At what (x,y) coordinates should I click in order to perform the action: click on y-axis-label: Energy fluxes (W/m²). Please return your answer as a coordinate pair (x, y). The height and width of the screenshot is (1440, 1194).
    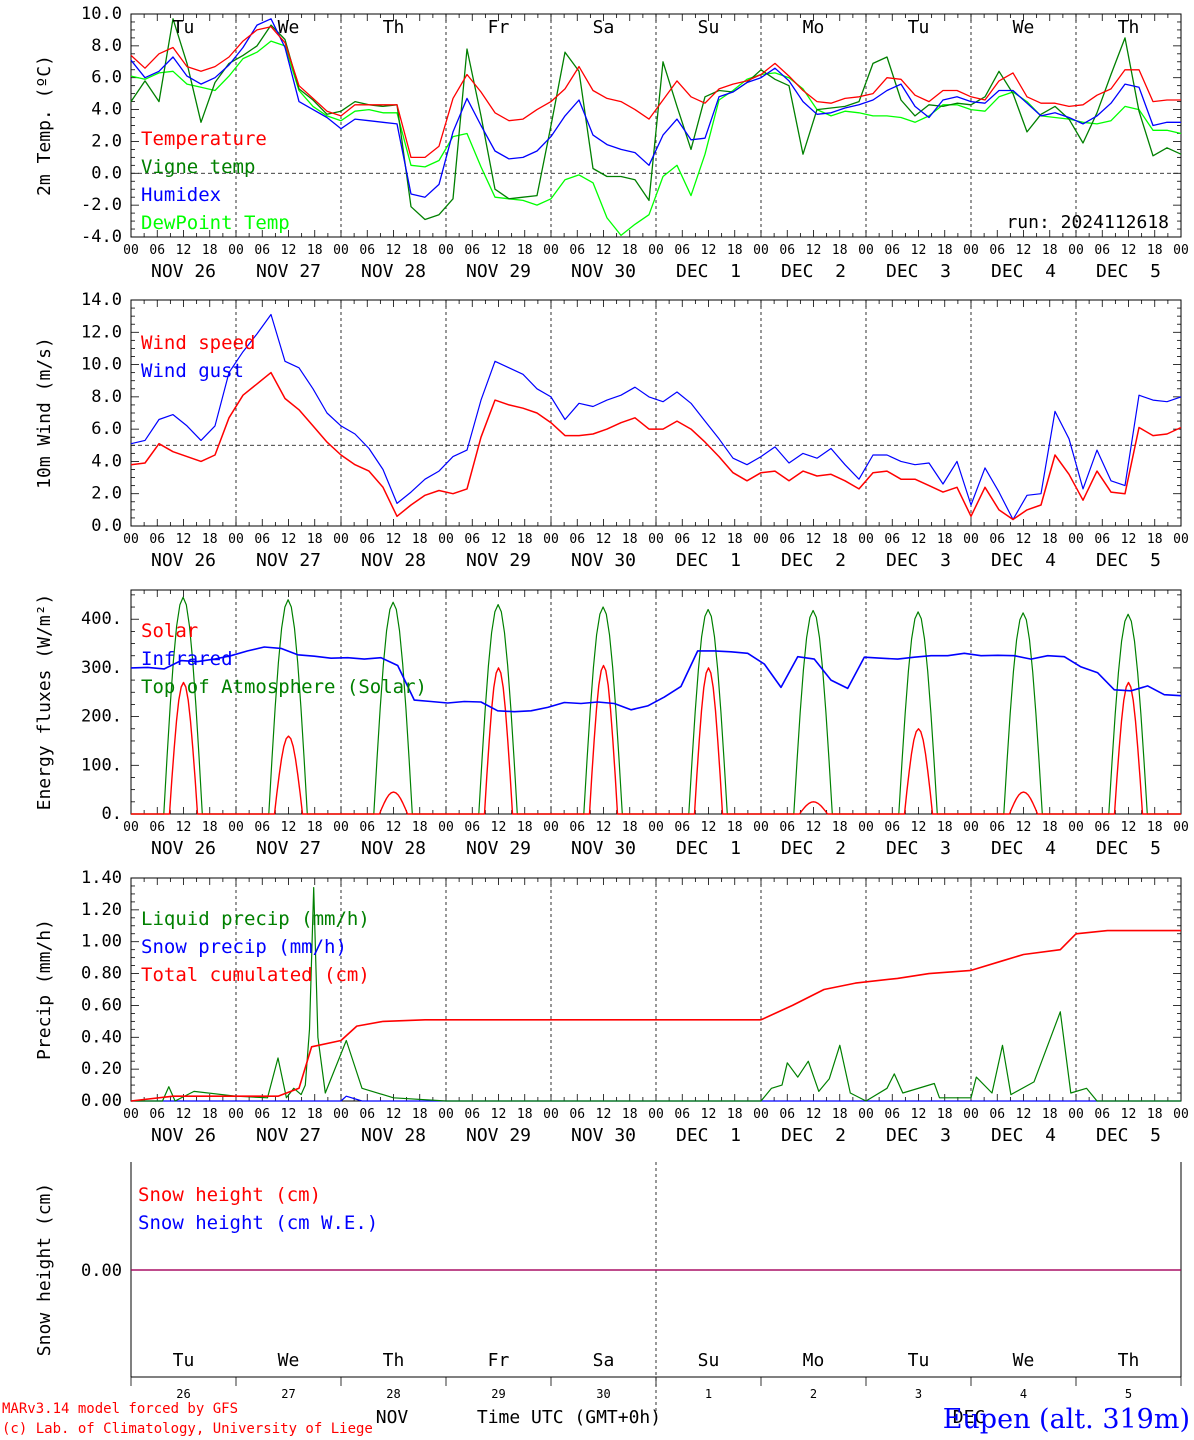
    Looking at the image, I should click on (44, 702).